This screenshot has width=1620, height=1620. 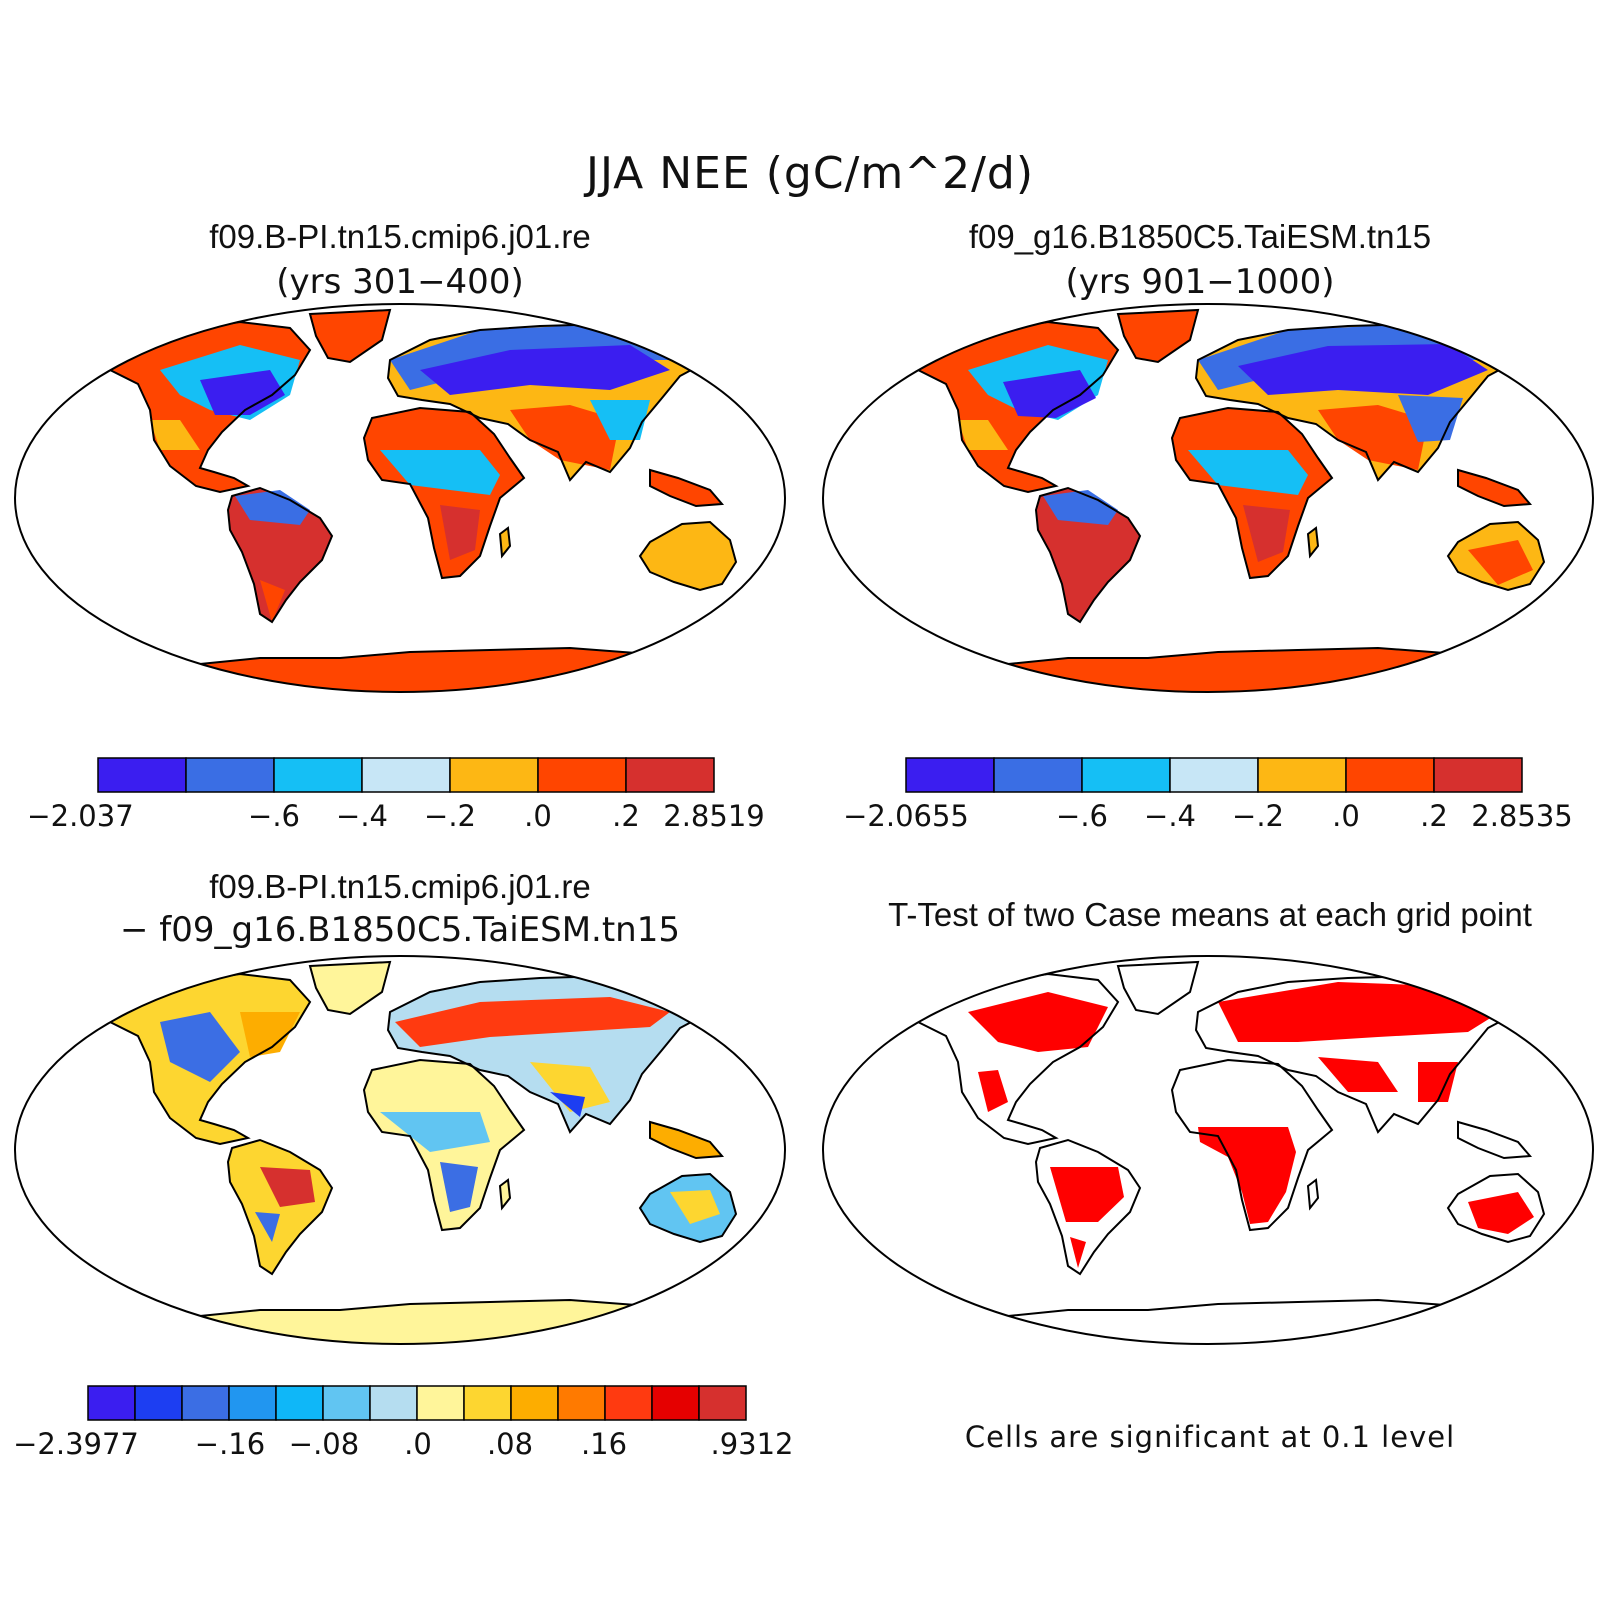 What do you see at coordinates (415, 501) in the screenshot?
I see `panel1-land` at bounding box center [415, 501].